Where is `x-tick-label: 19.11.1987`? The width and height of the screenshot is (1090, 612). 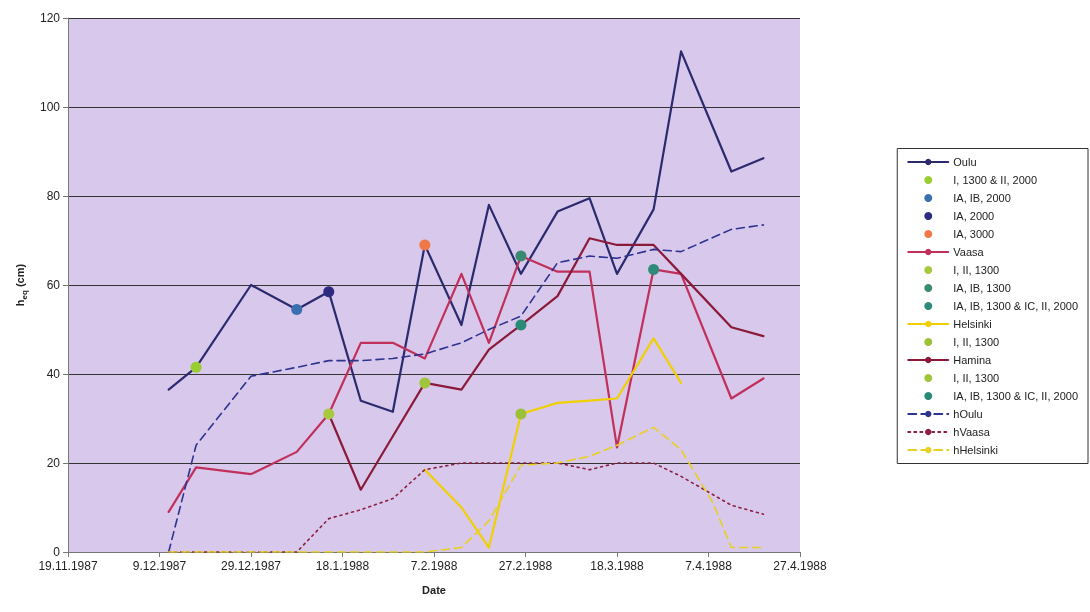
x-tick-label: 19.11.1987 is located at coordinates (68, 566).